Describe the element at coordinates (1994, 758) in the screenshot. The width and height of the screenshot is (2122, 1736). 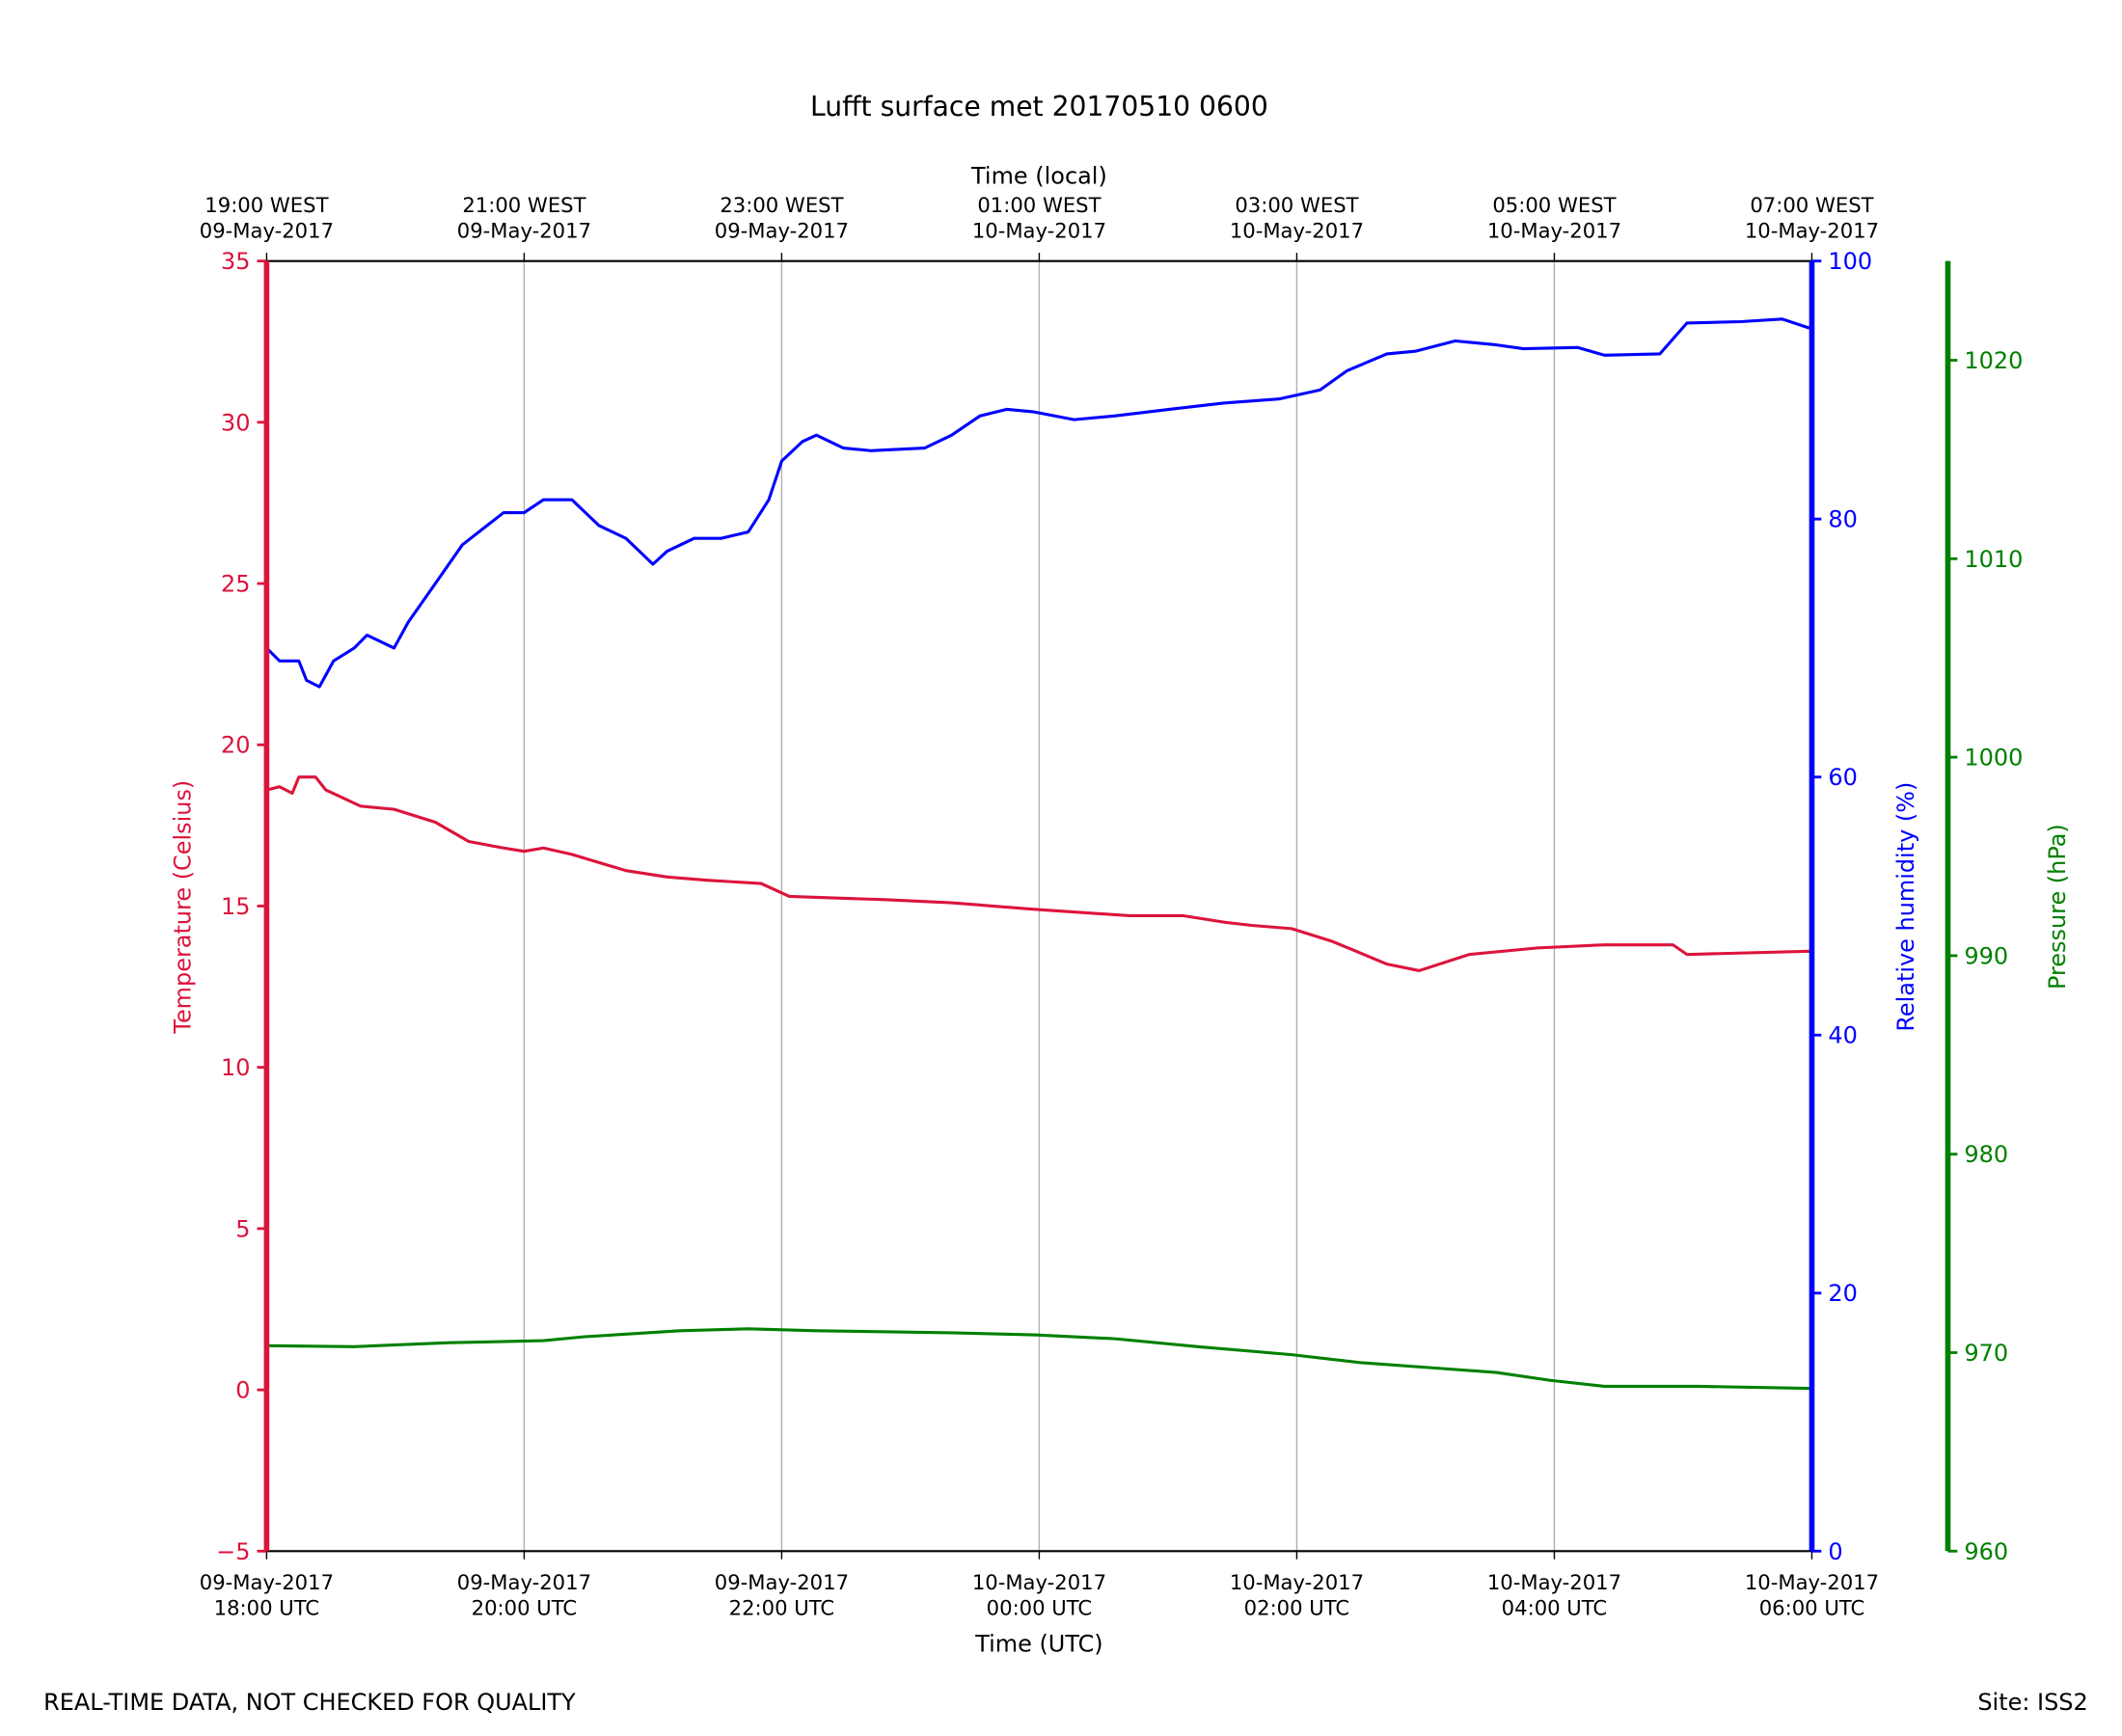
I see `pressure-axis-tick-label: 1000` at that location.